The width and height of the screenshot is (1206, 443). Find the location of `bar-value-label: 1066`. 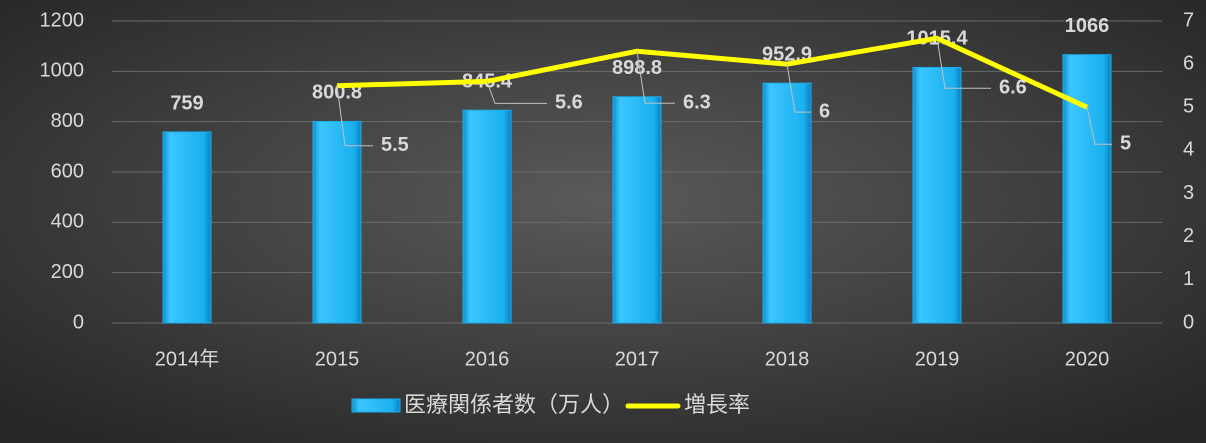

bar-value-label: 1066 is located at coordinates (1087, 26).